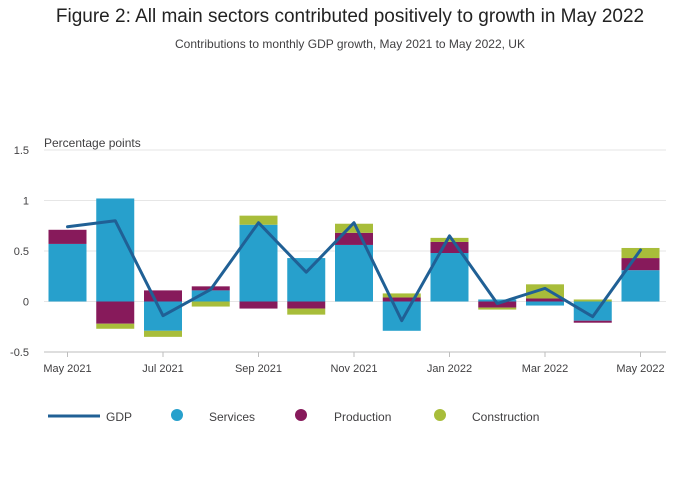  Describe the element at coordinates (353, 369) in the screenshot. I see `x-tick-label: Nov 2021` at that location.